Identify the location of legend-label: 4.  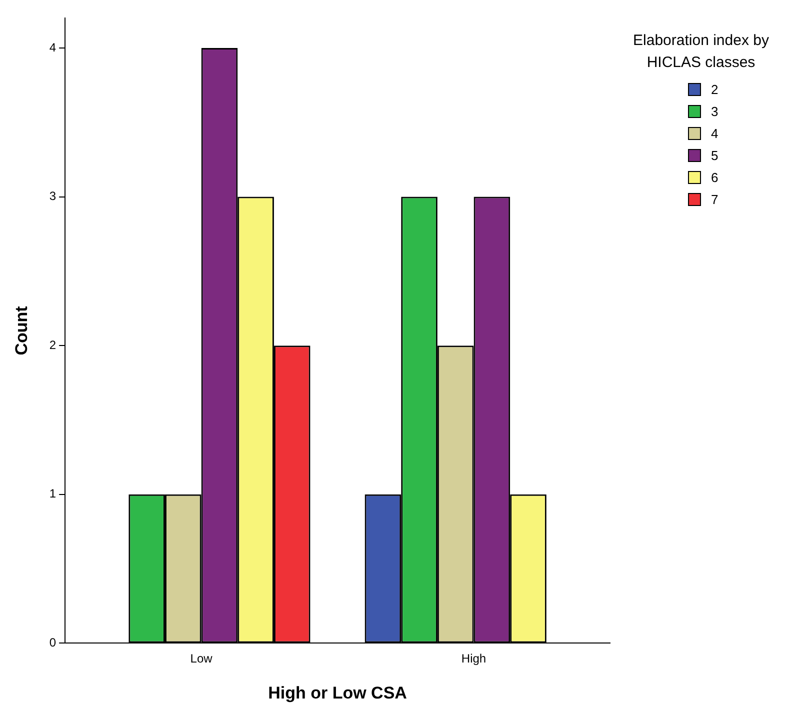
(714, 133).